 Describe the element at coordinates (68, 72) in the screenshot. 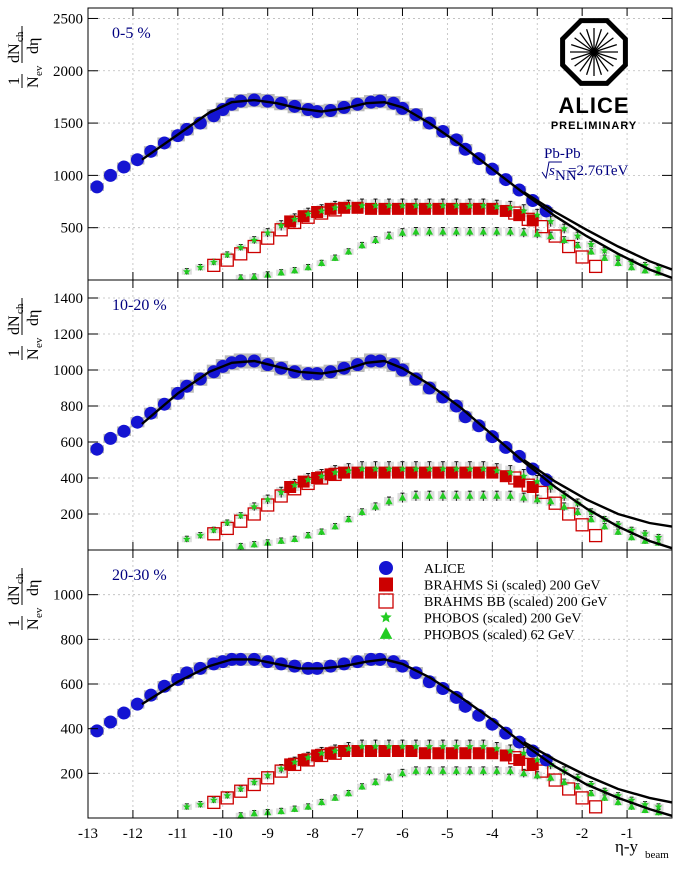

I see `y-tick-label: 2000` at that location.